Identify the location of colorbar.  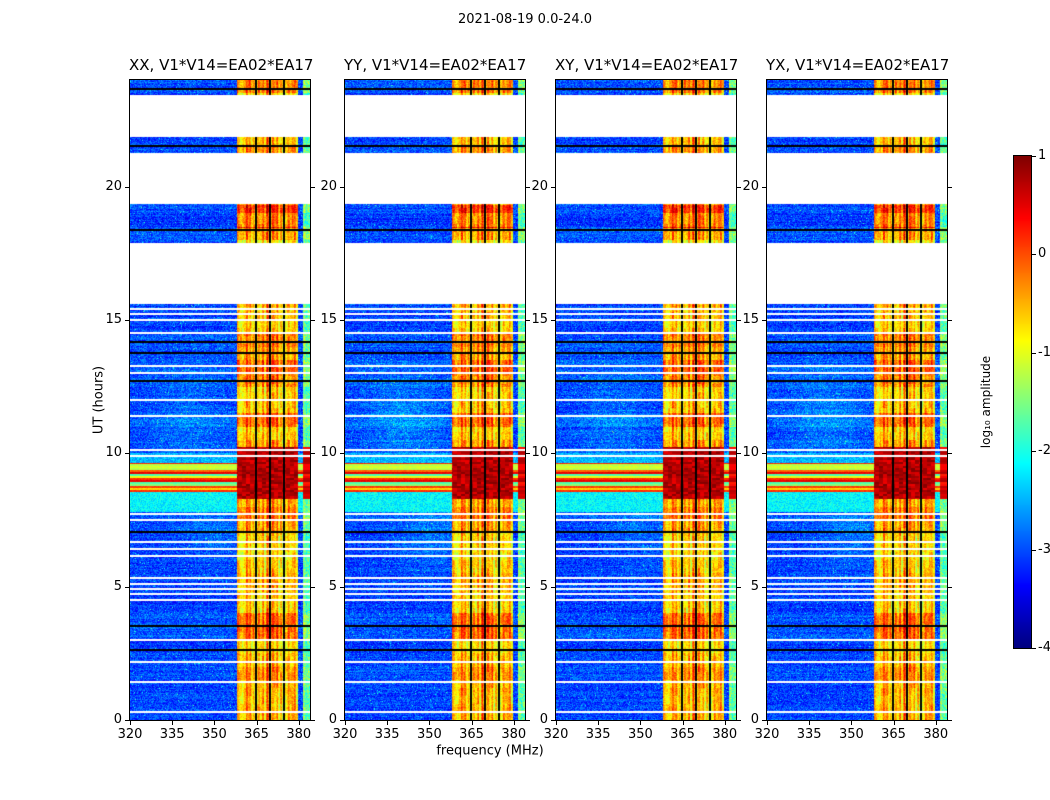
(1022, 402).